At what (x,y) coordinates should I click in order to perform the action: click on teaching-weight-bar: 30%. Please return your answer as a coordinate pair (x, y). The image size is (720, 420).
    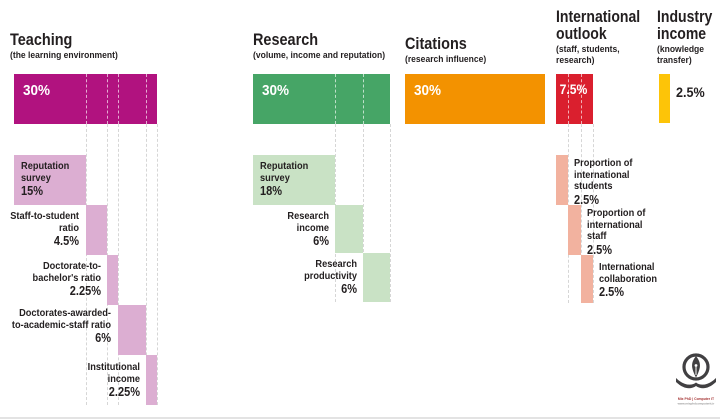
    Looking at the image, I should click on (85, 99).